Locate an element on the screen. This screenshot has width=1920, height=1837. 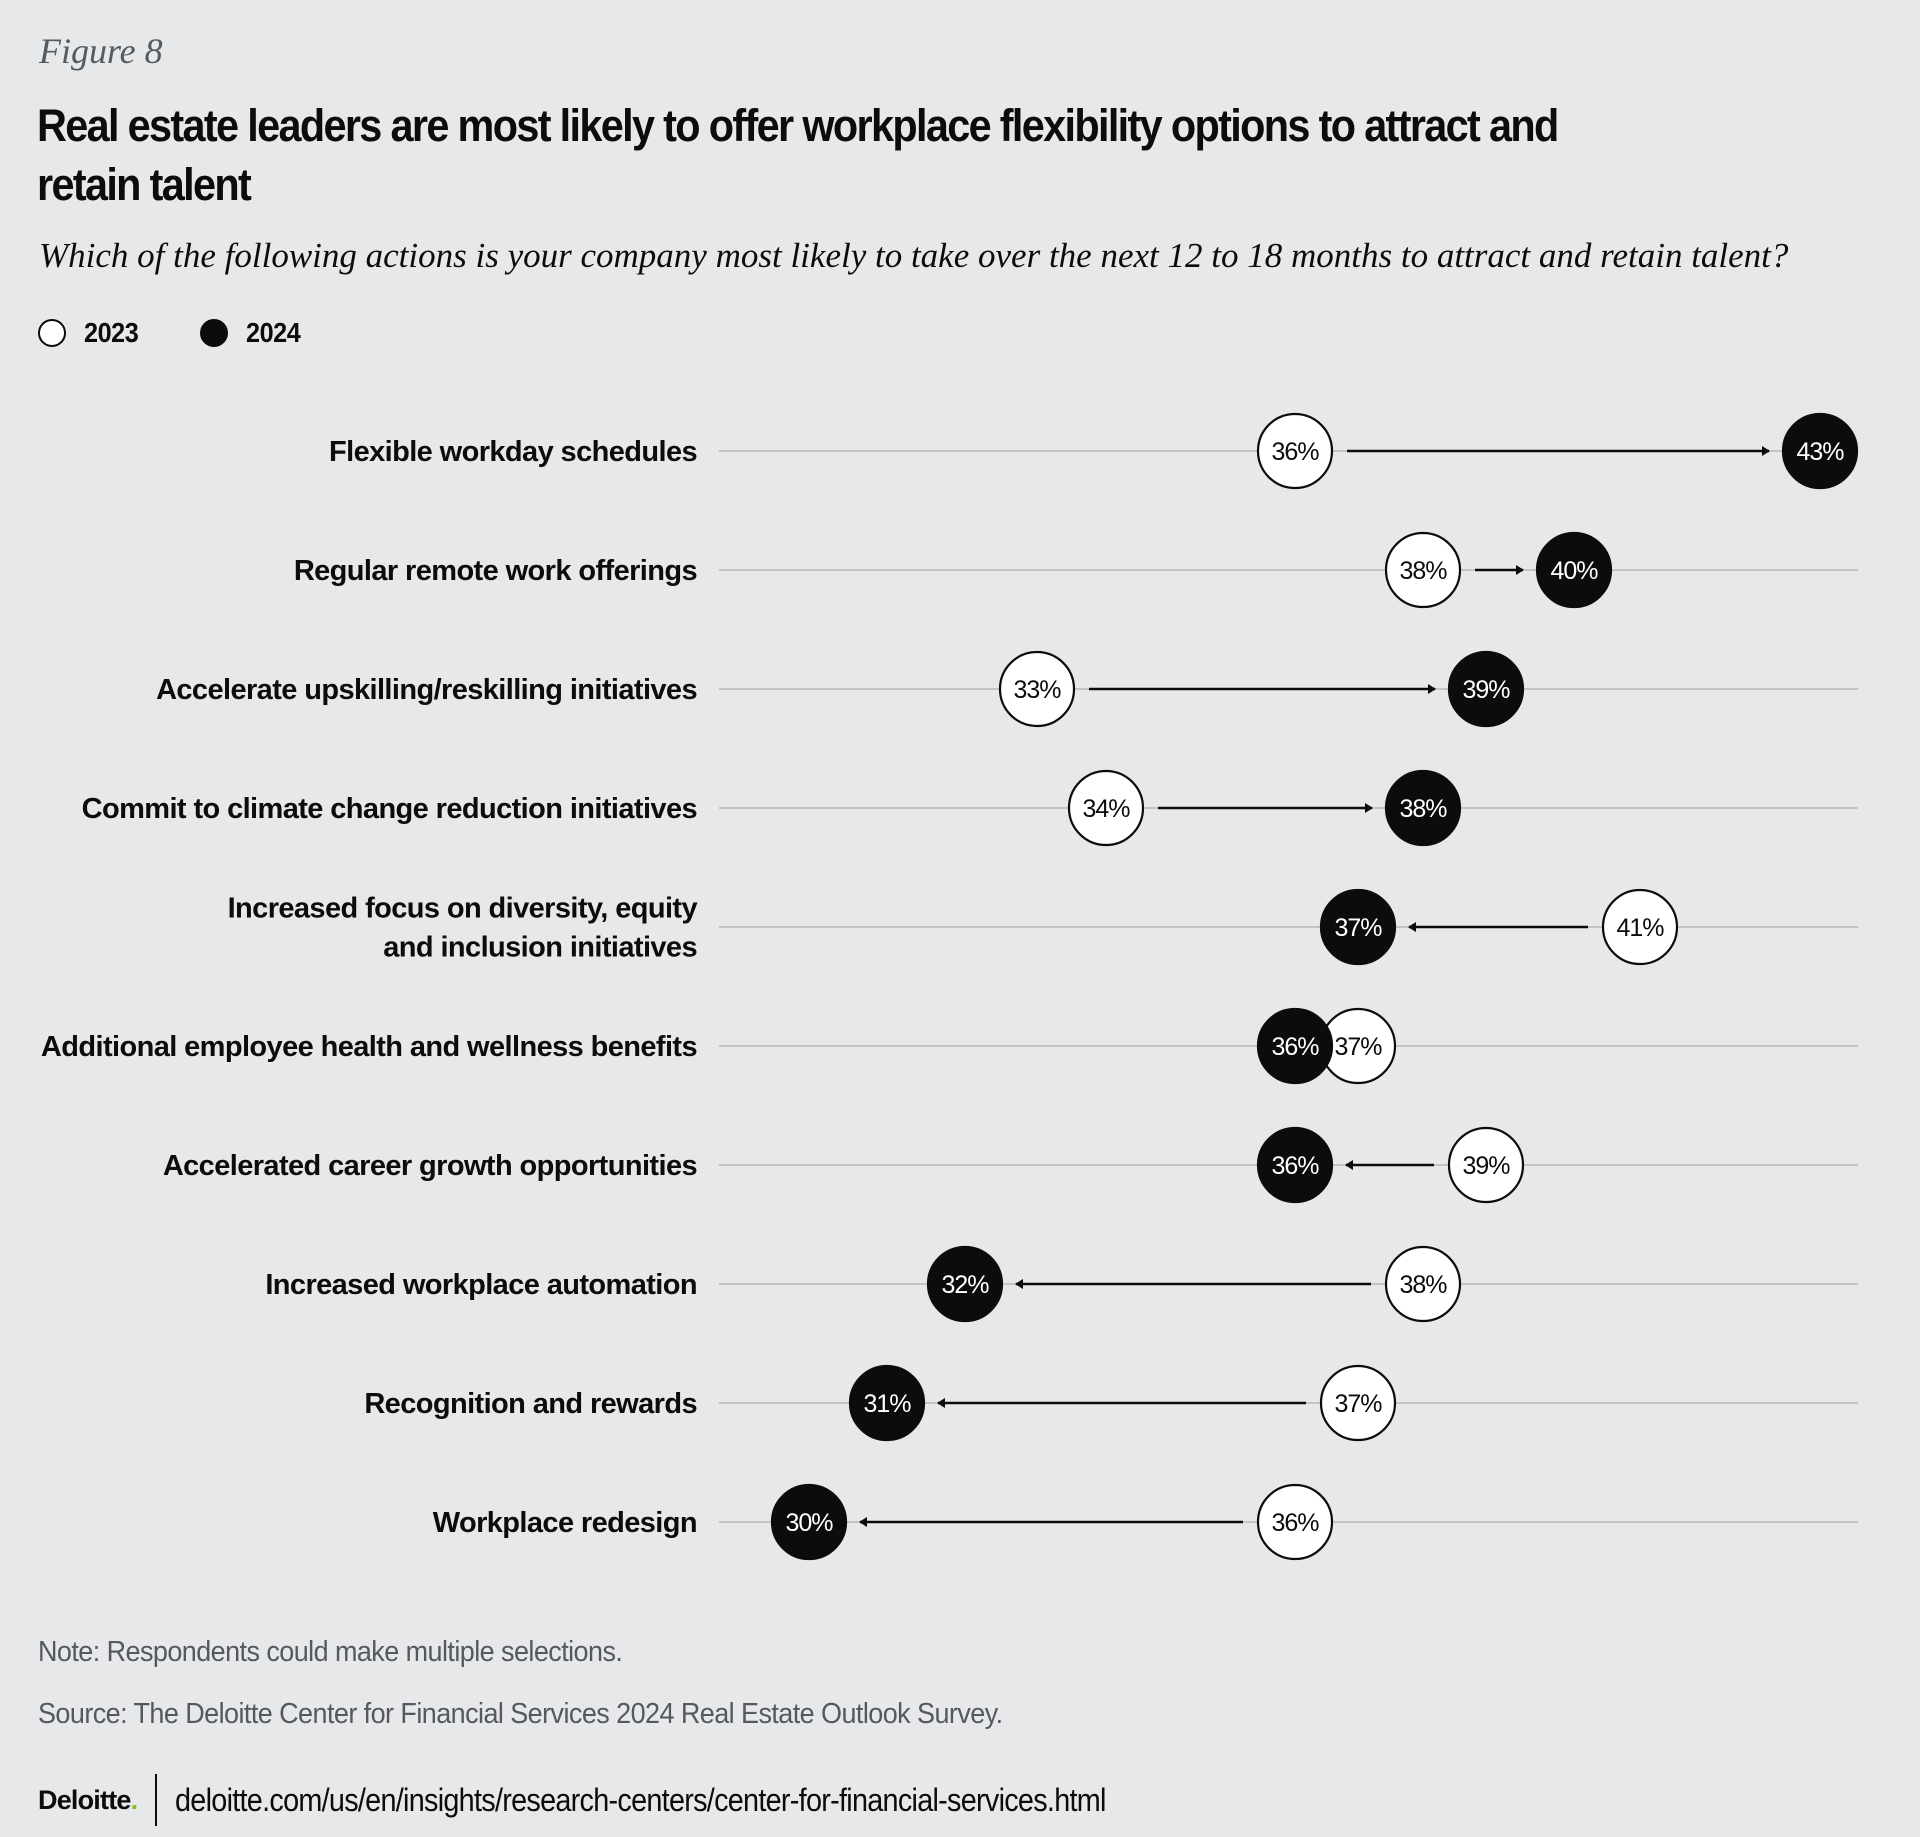
value-label: 39% is located at coordinates (1486, 1166).